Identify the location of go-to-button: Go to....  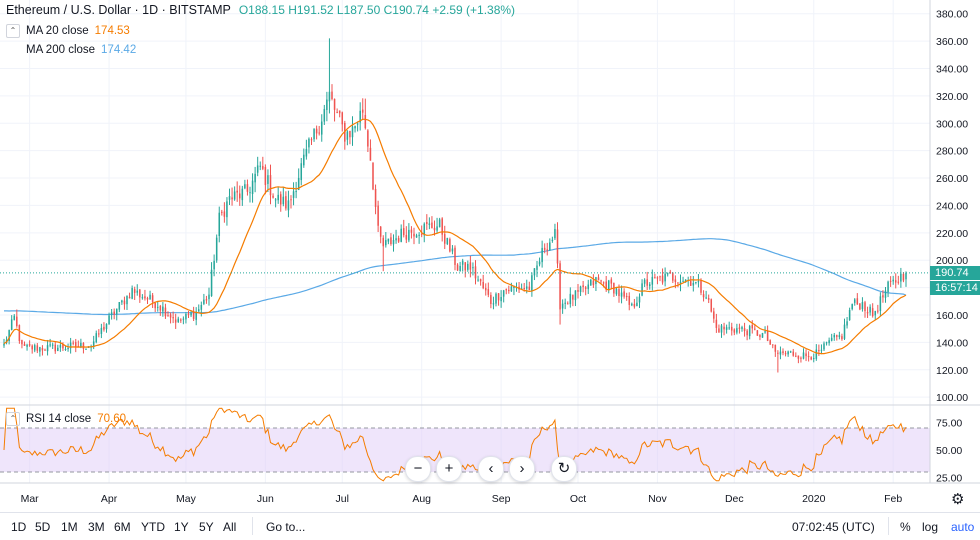
(286, 527).